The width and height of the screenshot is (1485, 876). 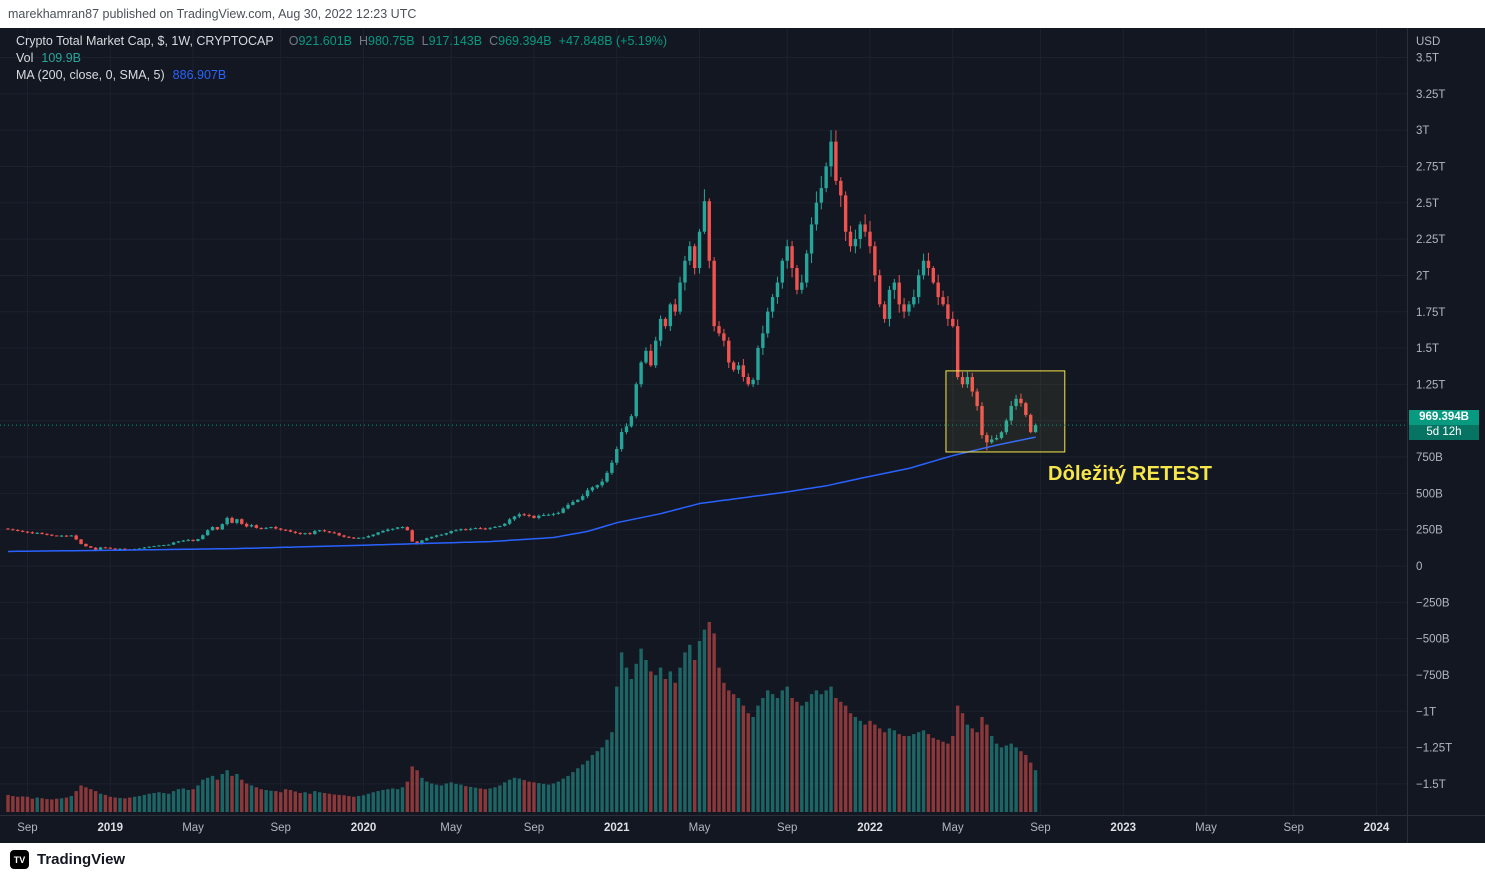 I want to click on open-value: 921.601B, so click(x=325, y=41).